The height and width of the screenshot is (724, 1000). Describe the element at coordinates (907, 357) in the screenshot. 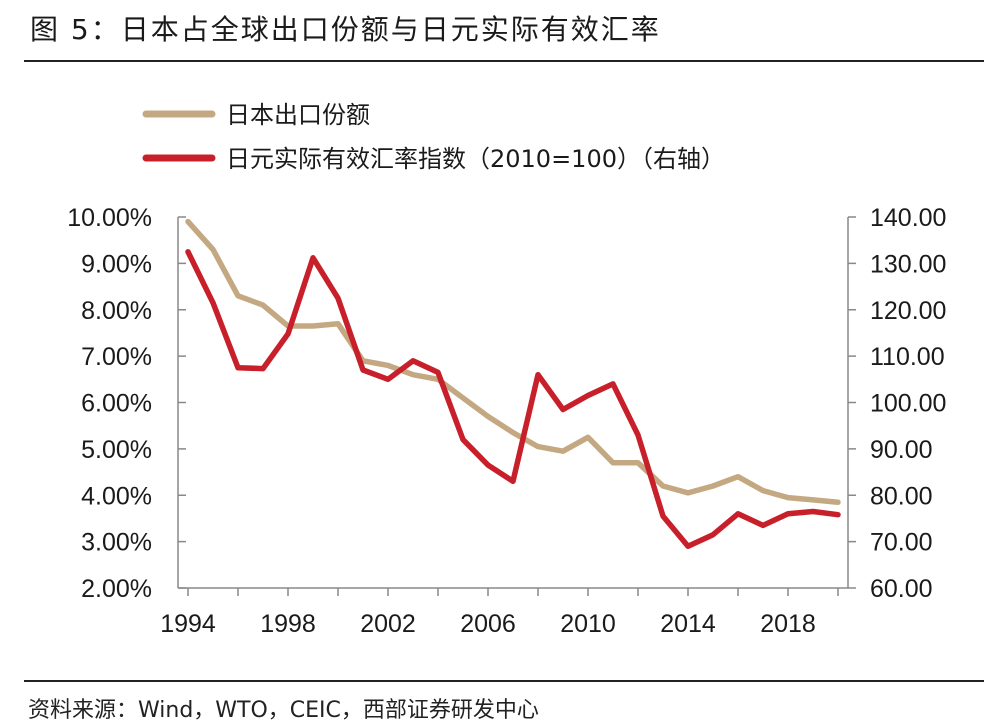

I see `y-right-tick-label: 110.00` at that location.